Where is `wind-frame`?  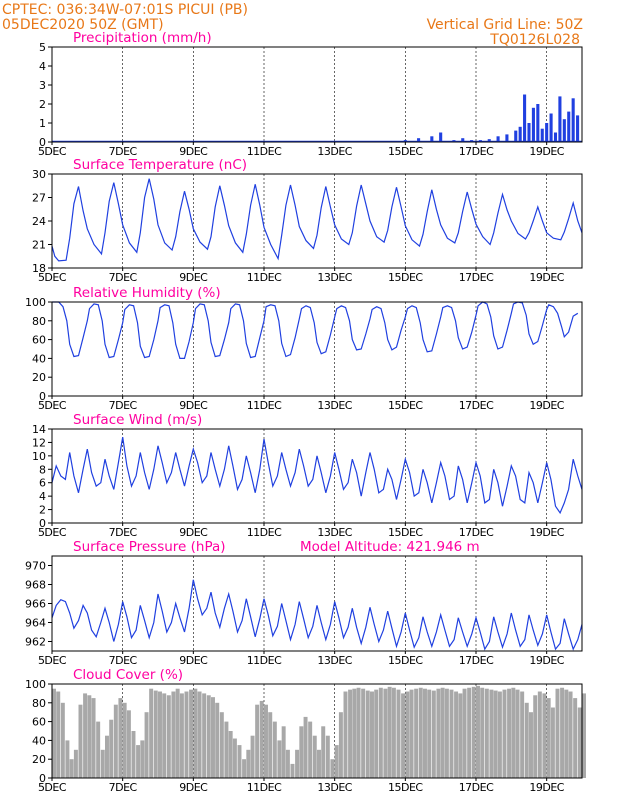 wind-frame is located at coordinates (317, 476).